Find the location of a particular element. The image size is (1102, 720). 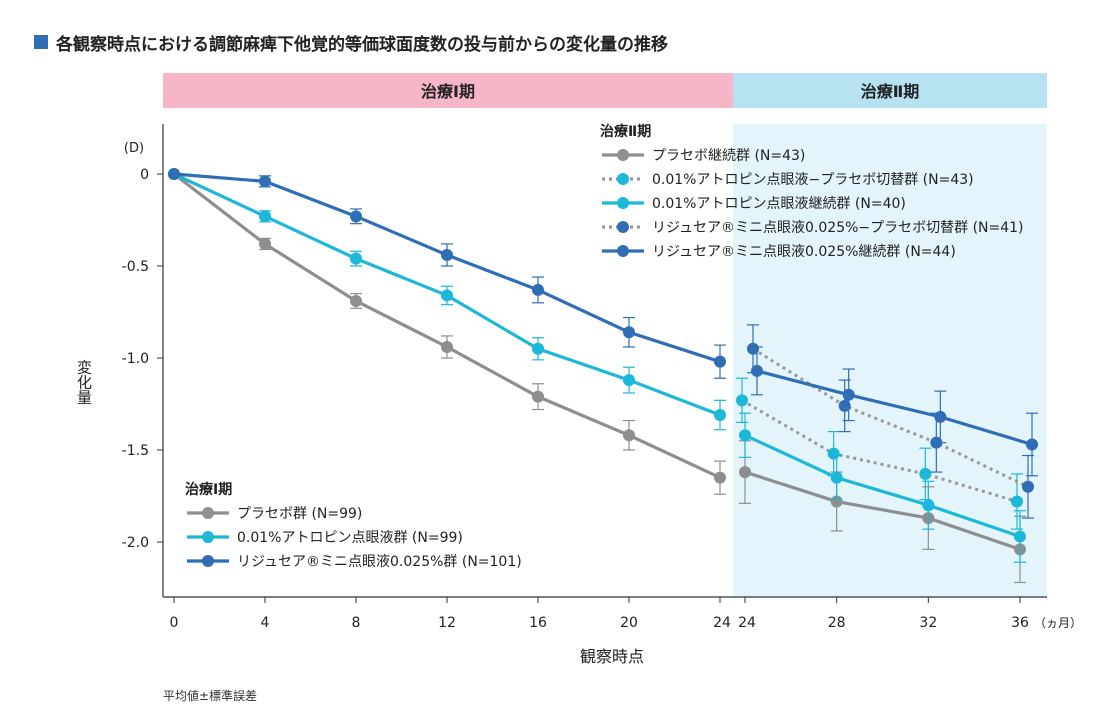

x-tick-label: 36 is located at coordinates (1020, 623).